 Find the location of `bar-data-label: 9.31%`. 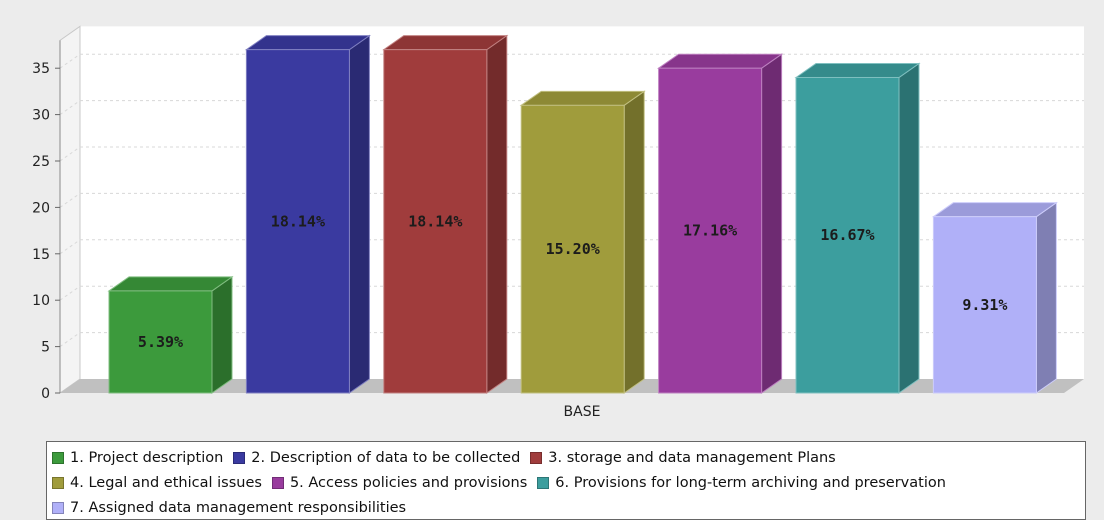

bar-data-label: 9.31% is located at coordinates (984, 305).